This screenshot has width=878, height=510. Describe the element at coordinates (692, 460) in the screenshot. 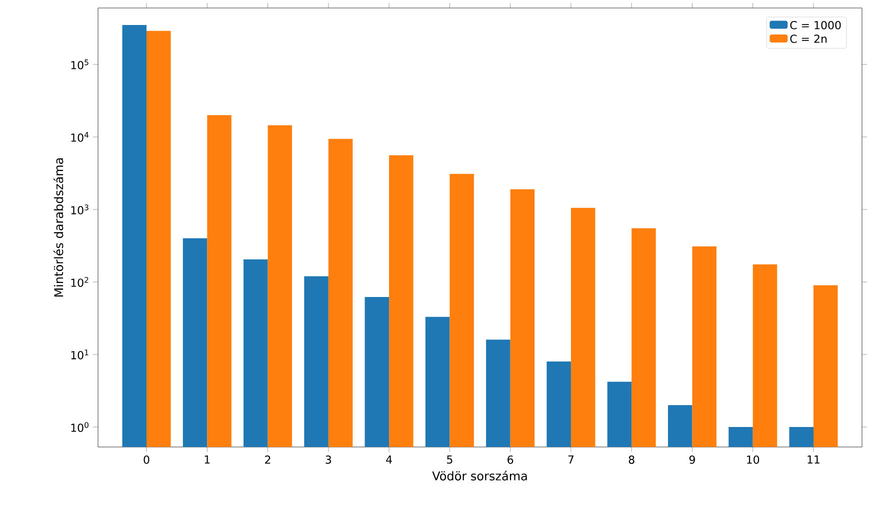

I see `x-tick-label: 9` at that location.